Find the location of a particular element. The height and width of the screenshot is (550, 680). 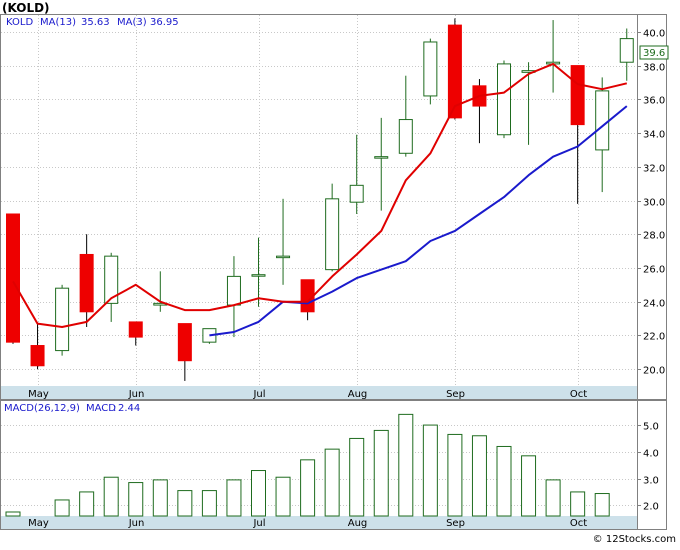

macd-legend-value: 2.44 is located at coordinates (129, 408).